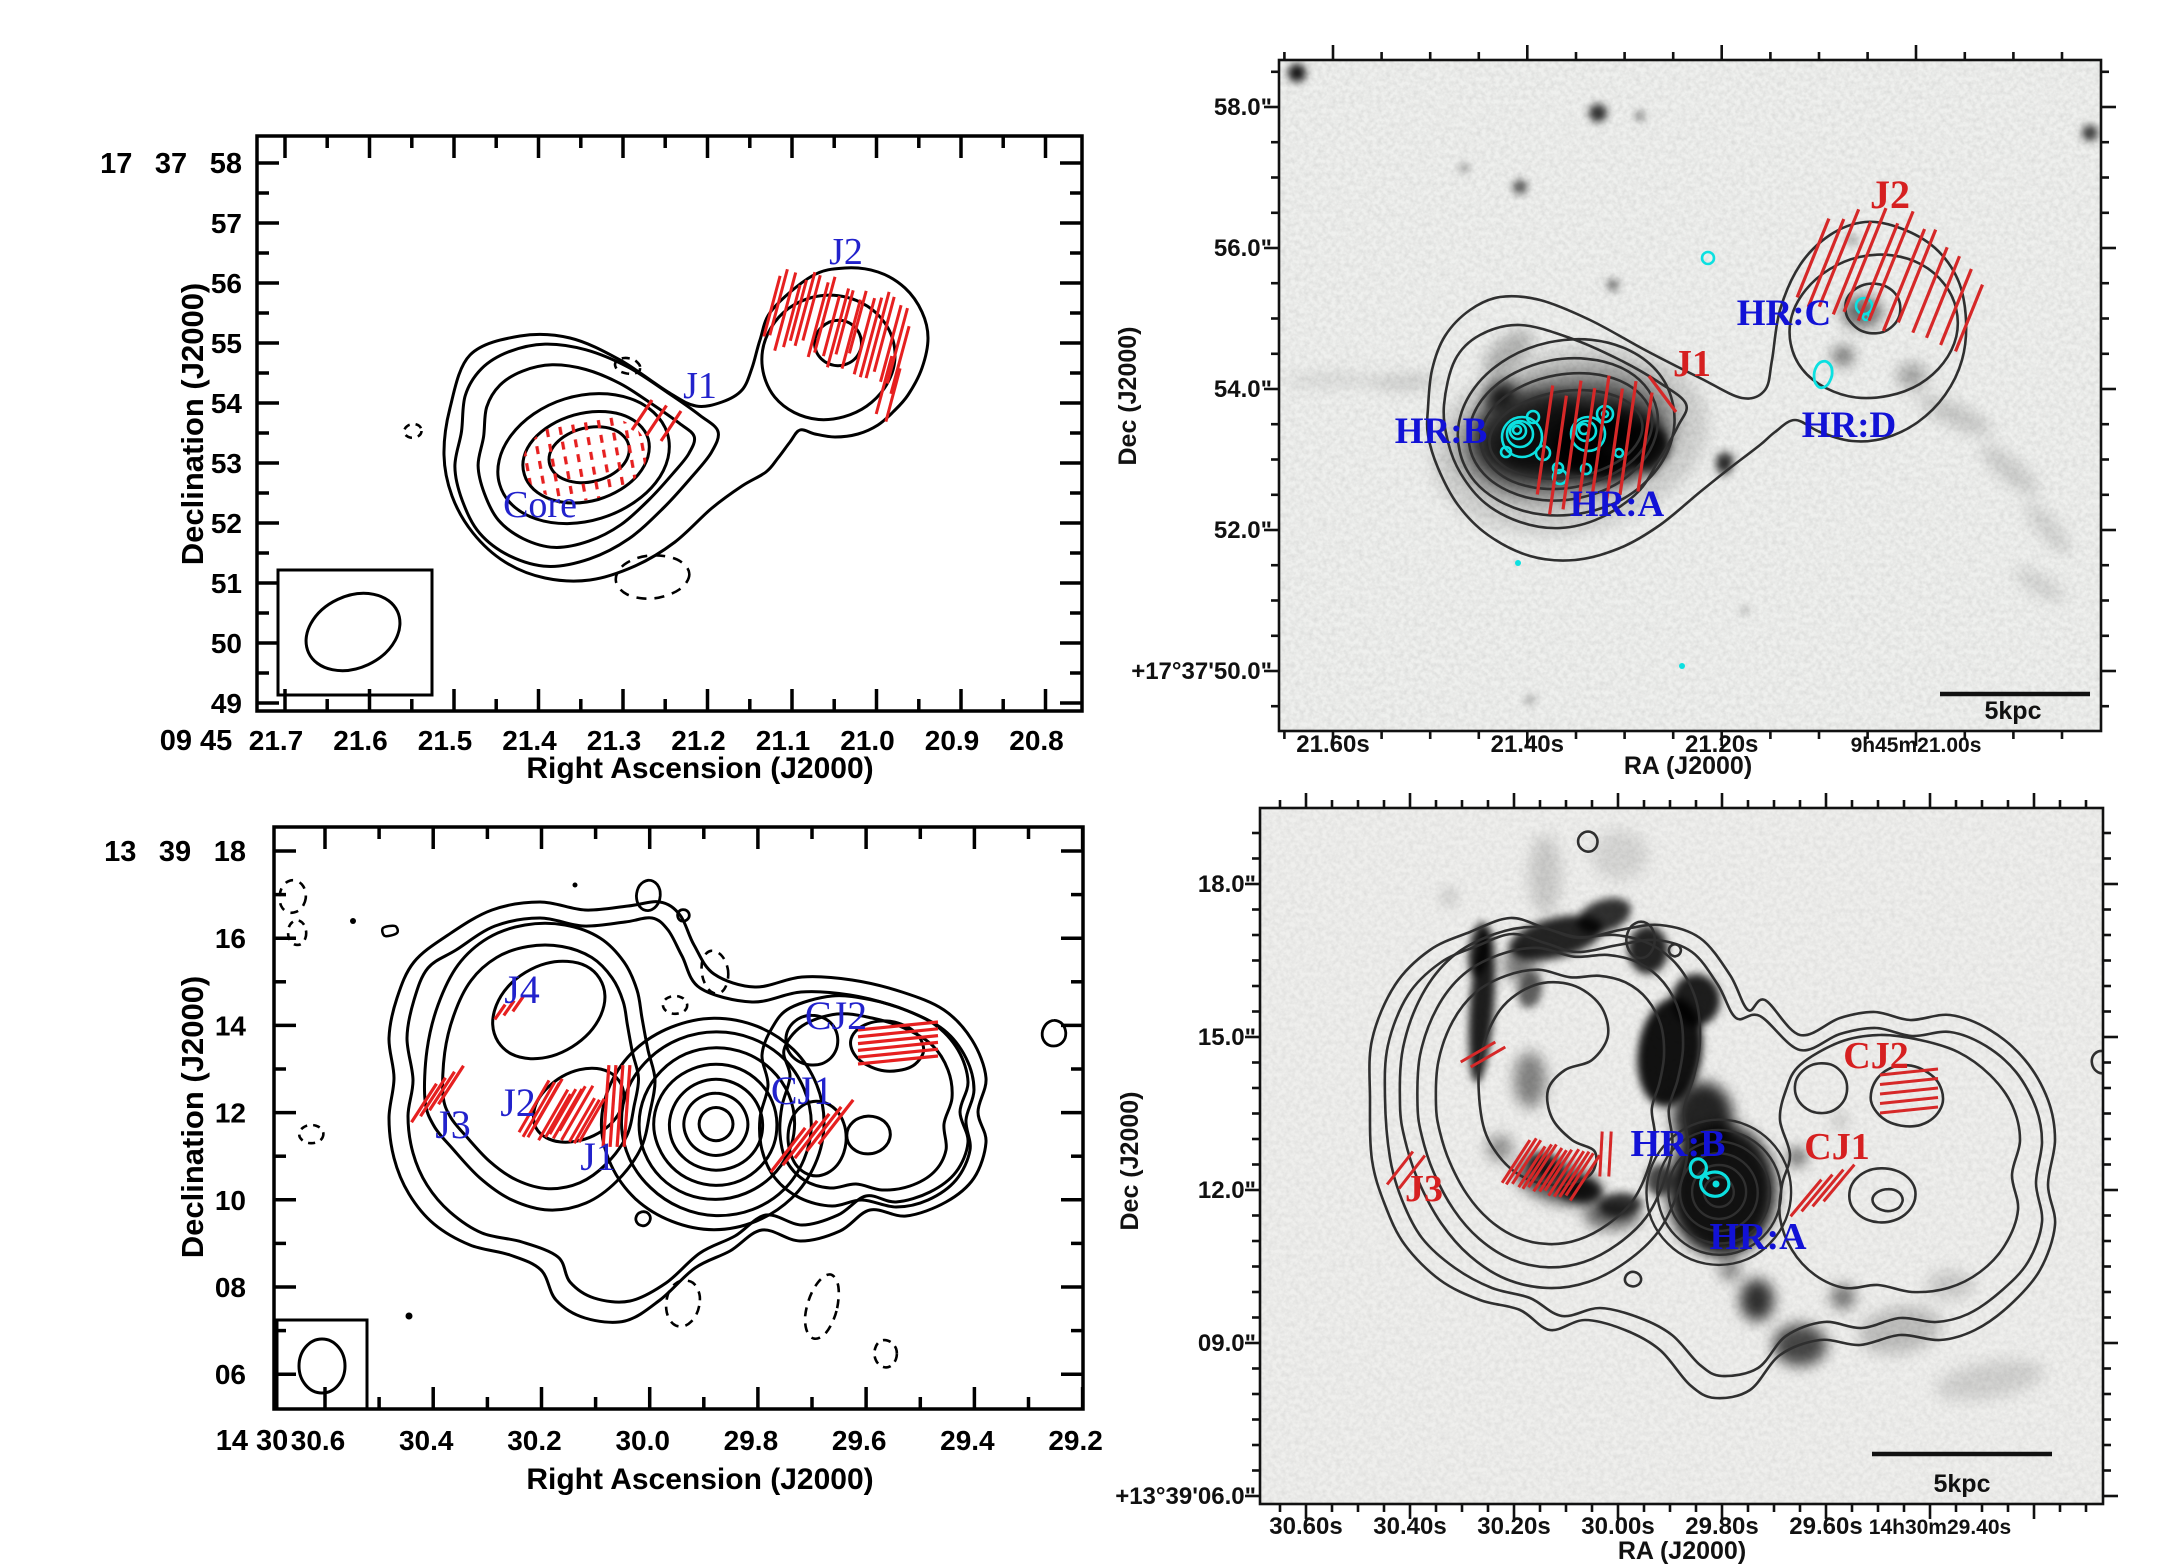  What do you see at coordinates (226, 283) in the screenshot?
I see `svg-text: 56` at bounding box center [226, 283].